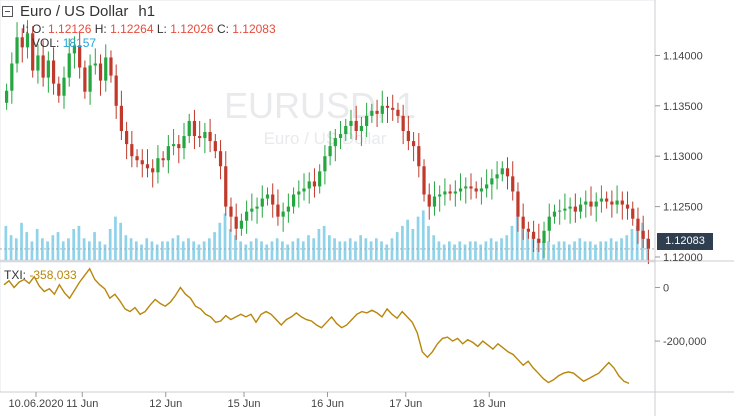 The width and height of the screenshot is (734, 416). What do you see at coordinates (74, 11) in the screenshot?
I see `symbol-title: Euro / US Dollar` at bounding box center [74, 11].